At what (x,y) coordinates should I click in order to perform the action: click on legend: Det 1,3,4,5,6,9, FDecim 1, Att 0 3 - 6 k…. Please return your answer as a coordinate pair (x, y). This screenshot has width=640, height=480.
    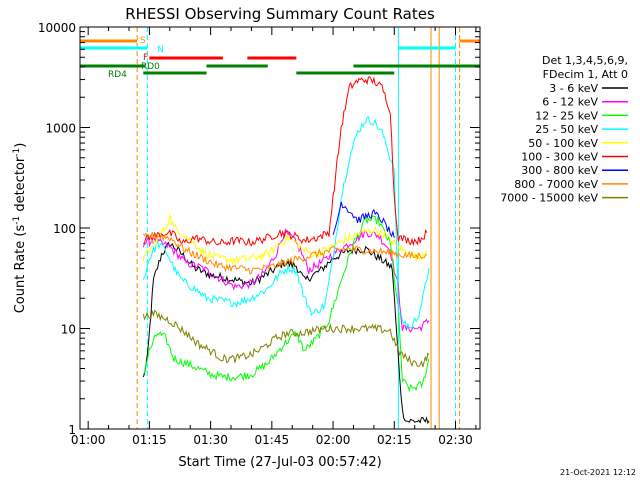
    Looking at the image, I should click on (564, 129).